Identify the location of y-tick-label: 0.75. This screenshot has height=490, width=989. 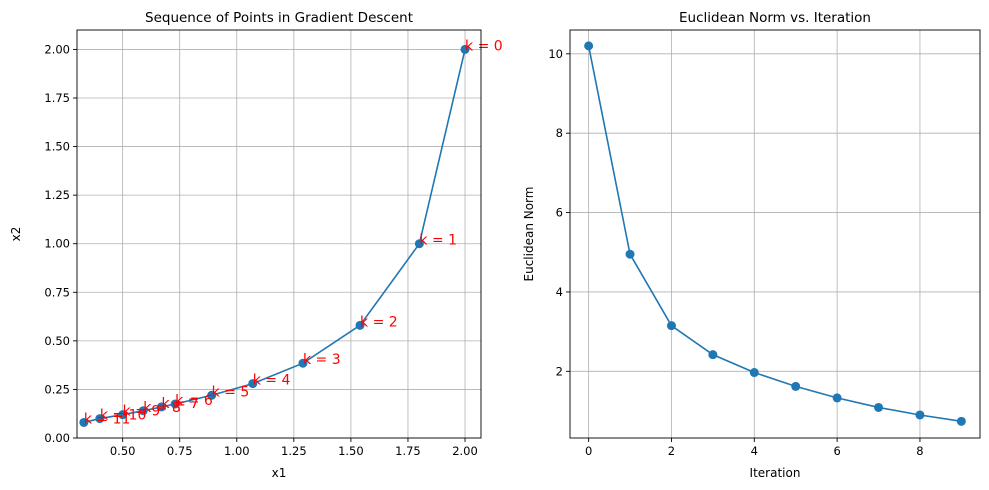
(57, 292).